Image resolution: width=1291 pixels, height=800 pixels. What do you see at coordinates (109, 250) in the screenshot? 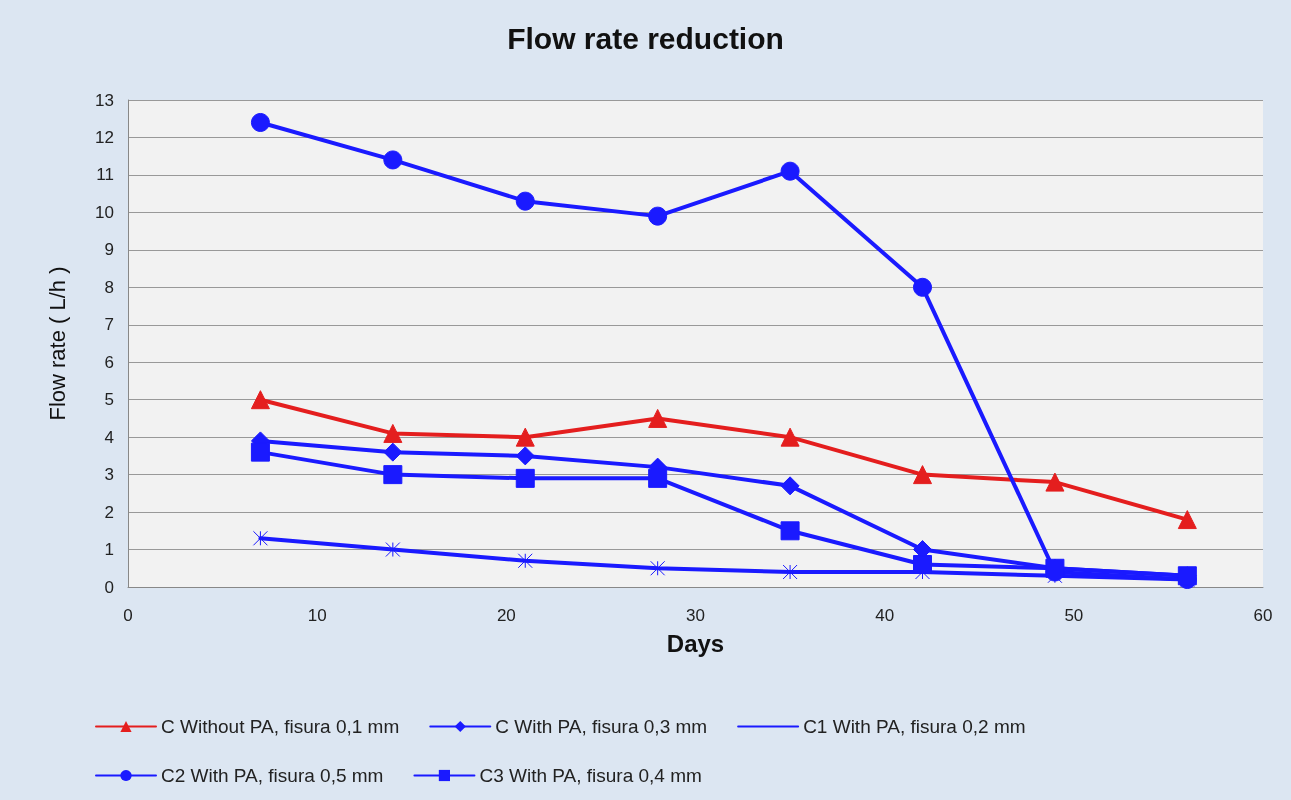
I see `y-tick-label: 9` at bounding box center [109, 250].